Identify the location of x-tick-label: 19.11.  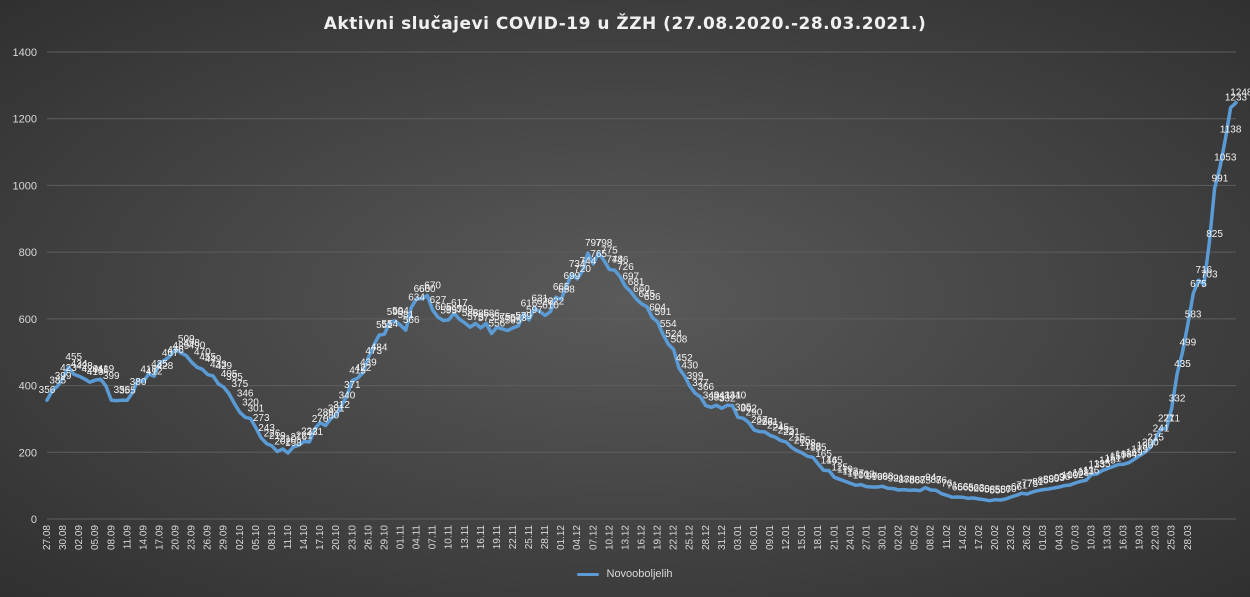
(497, 537).